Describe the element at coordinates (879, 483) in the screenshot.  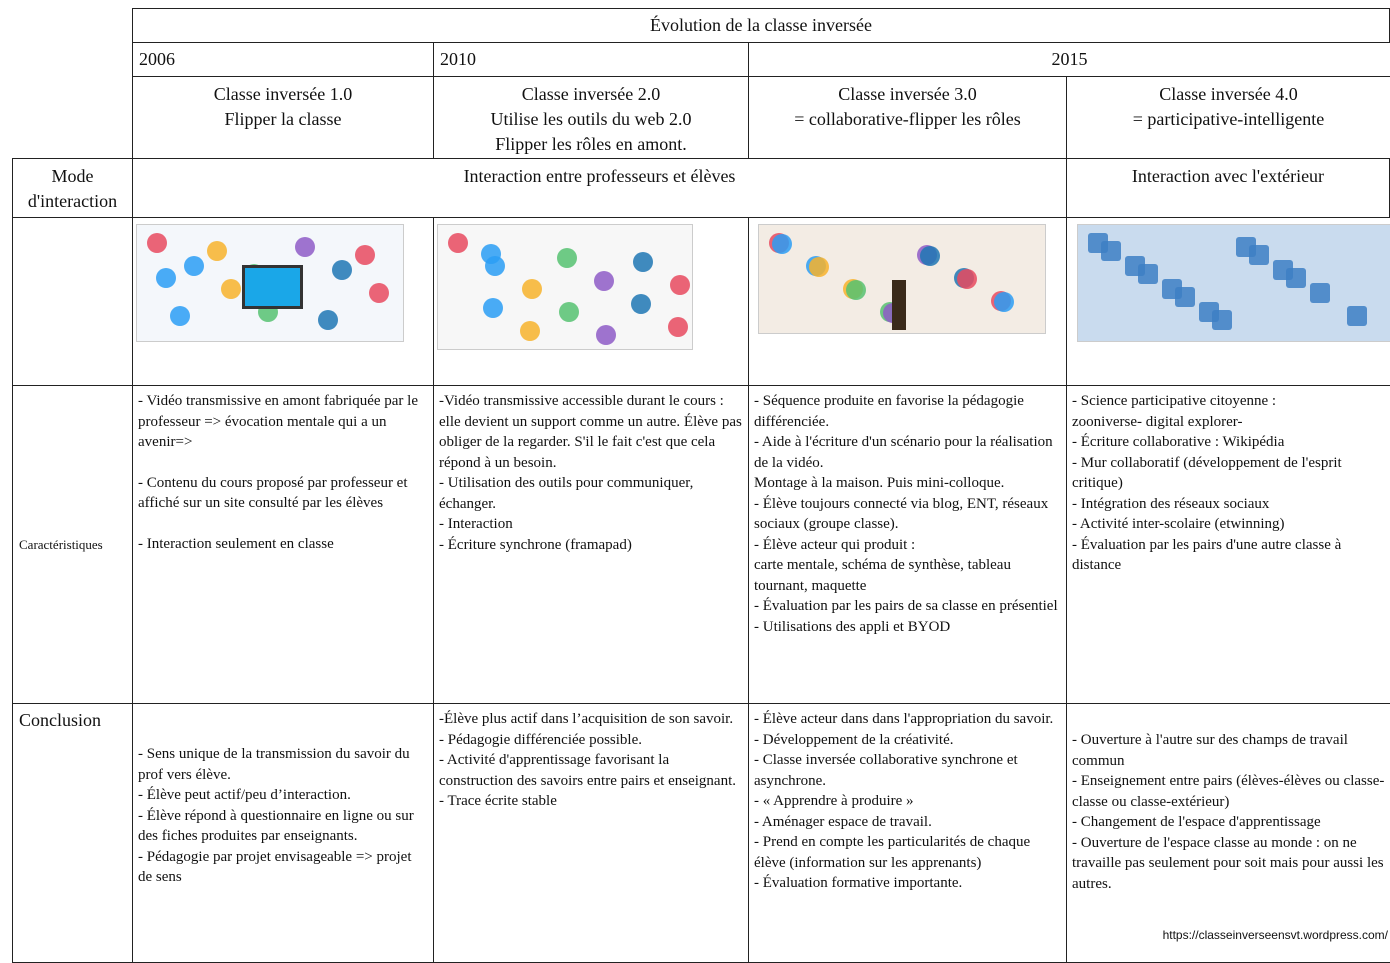
I see `text-line: Montage à la maison. Puis mini-colloque.` at that location.